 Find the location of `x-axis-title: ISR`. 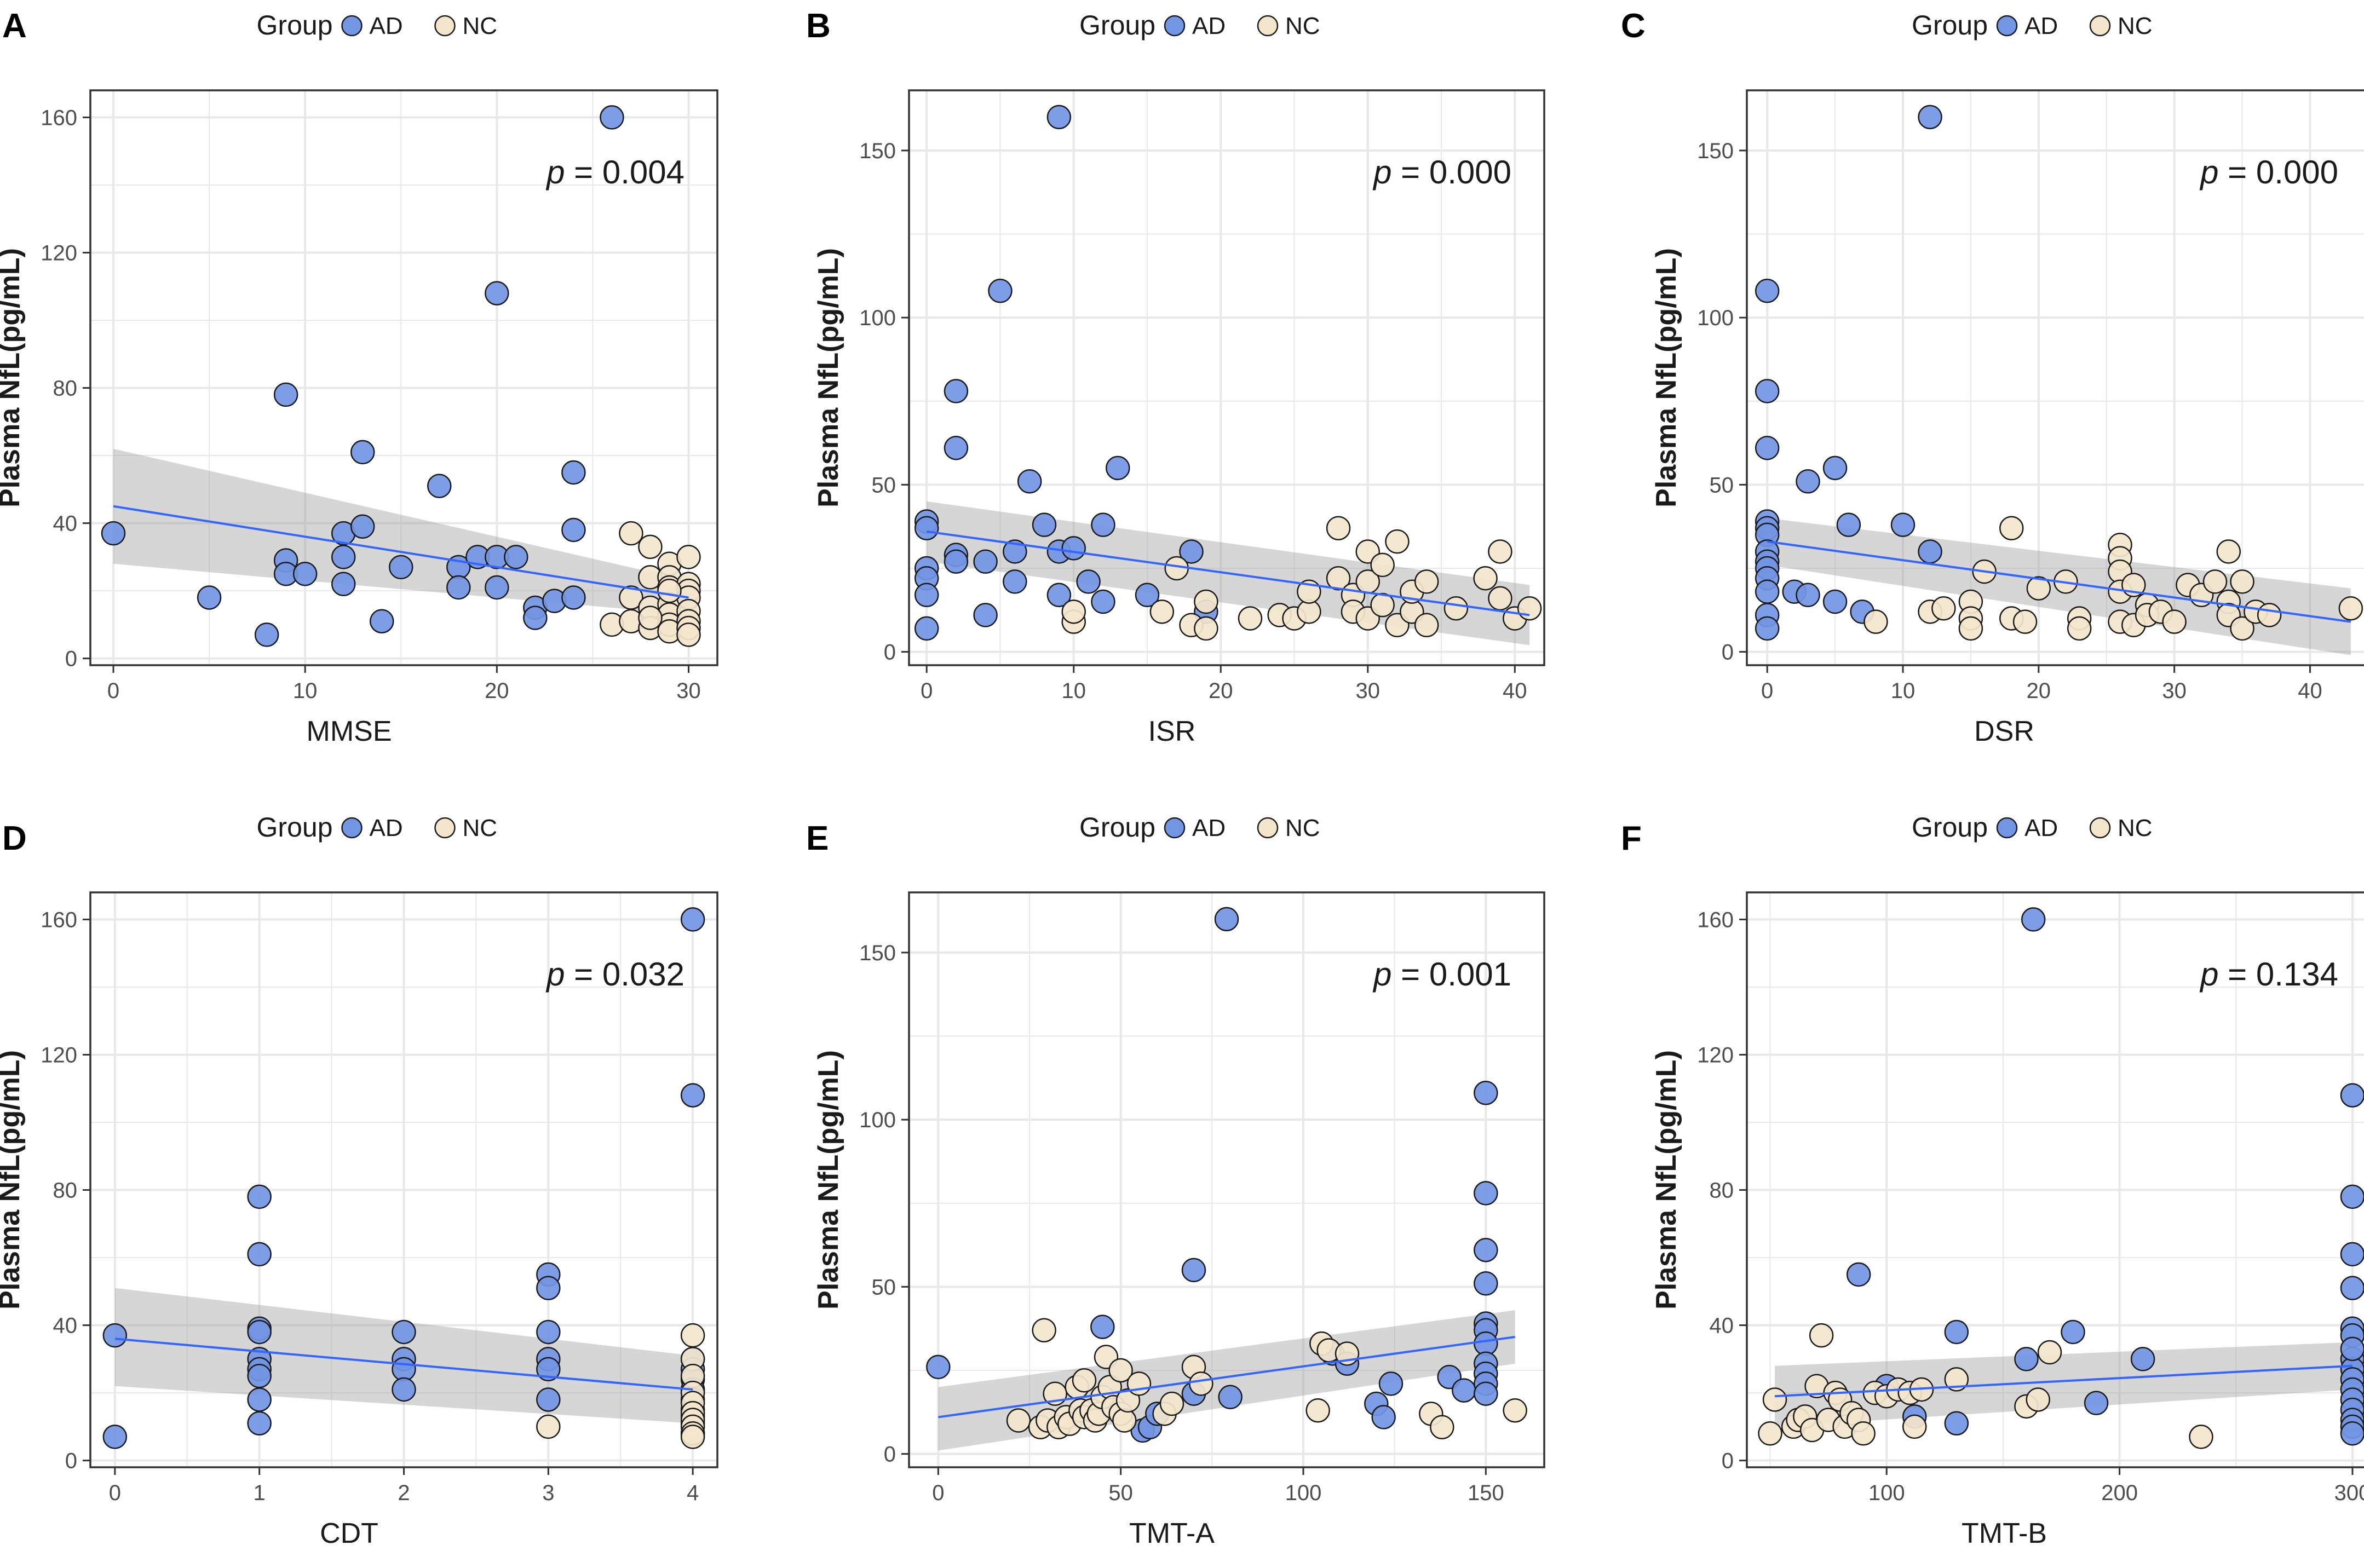

x-axis-title: ISR is located at coordinates (1172, 731).